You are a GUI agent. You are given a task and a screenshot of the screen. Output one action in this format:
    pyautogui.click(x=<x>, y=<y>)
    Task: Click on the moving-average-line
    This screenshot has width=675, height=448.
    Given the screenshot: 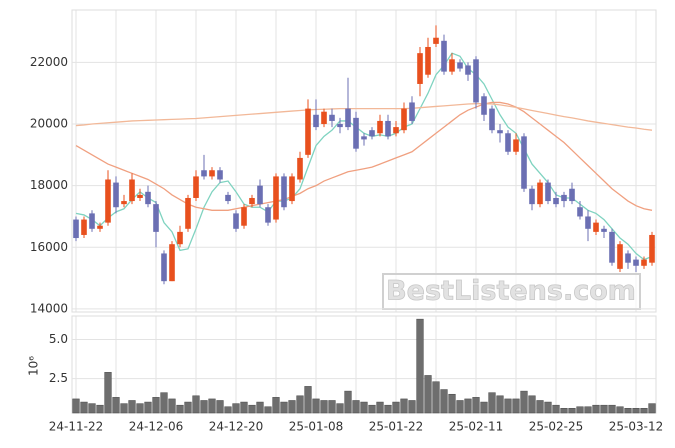 What is the action you would take?
    pyautogui.click(x=364, y=117)
    